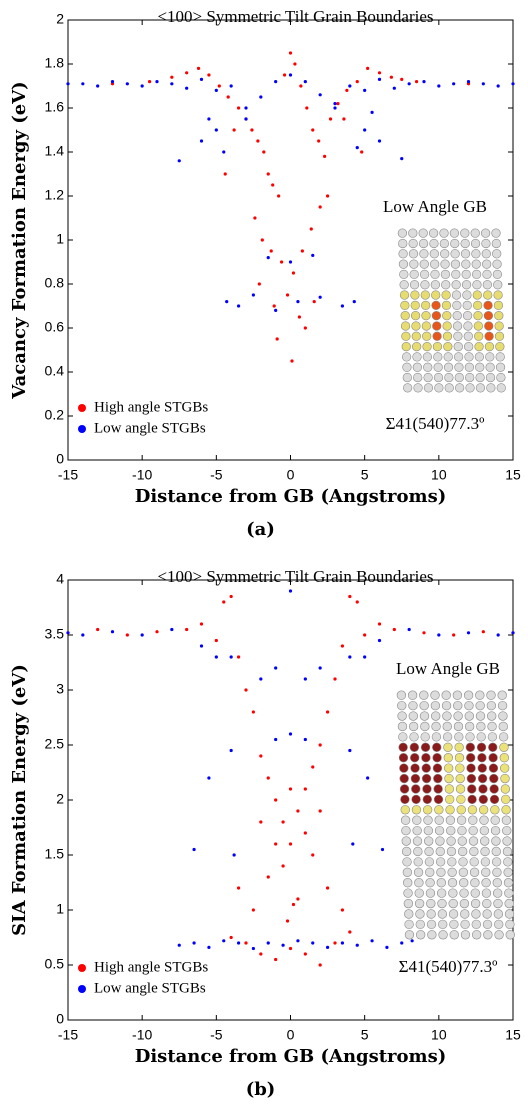 The width and height of the screenshot is (528, 1108). I want to click on chart-title: <100> Symmetric Tilt Grain Boundaries, so click(295, 16).